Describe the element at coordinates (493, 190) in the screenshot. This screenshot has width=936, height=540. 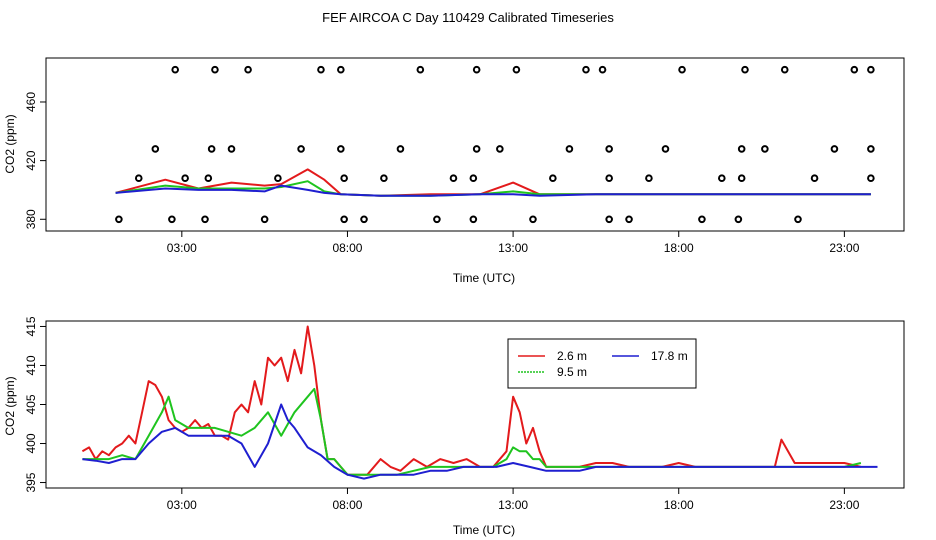
I see `top-series-17-8-mline` at that location.